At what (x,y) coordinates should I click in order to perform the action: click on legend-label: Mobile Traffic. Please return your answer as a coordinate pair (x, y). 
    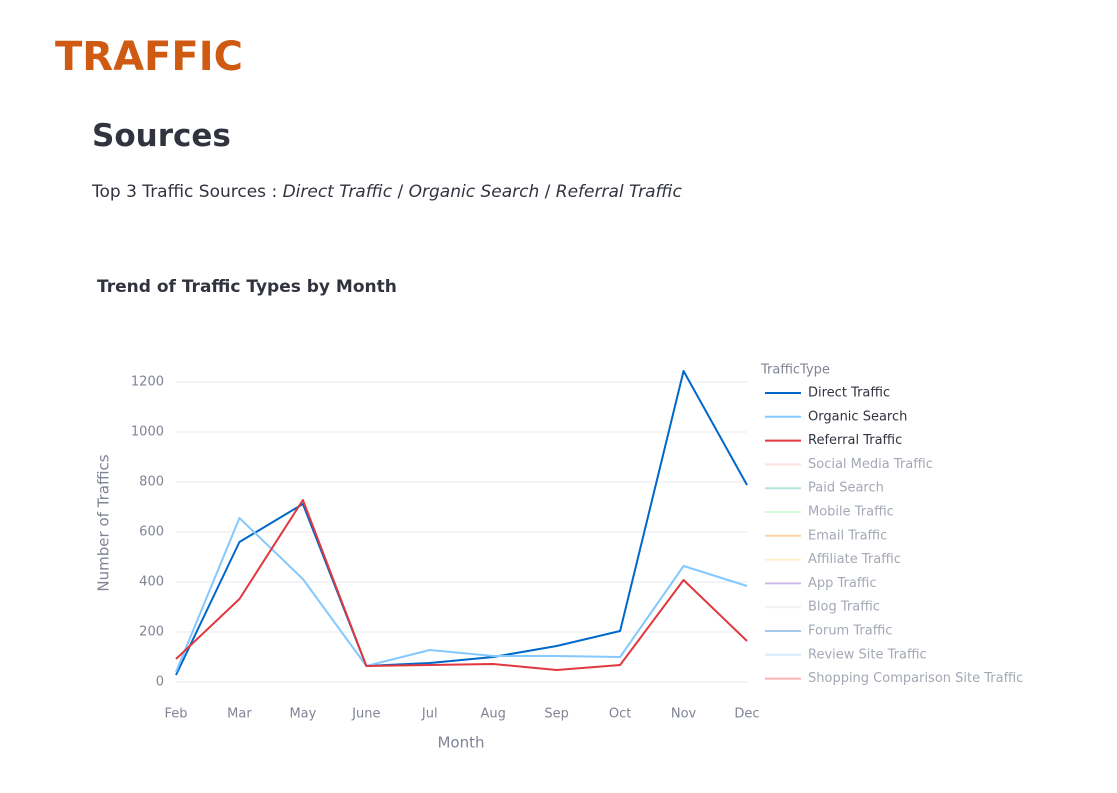
    Looking at the image, I should click on (851, 512).